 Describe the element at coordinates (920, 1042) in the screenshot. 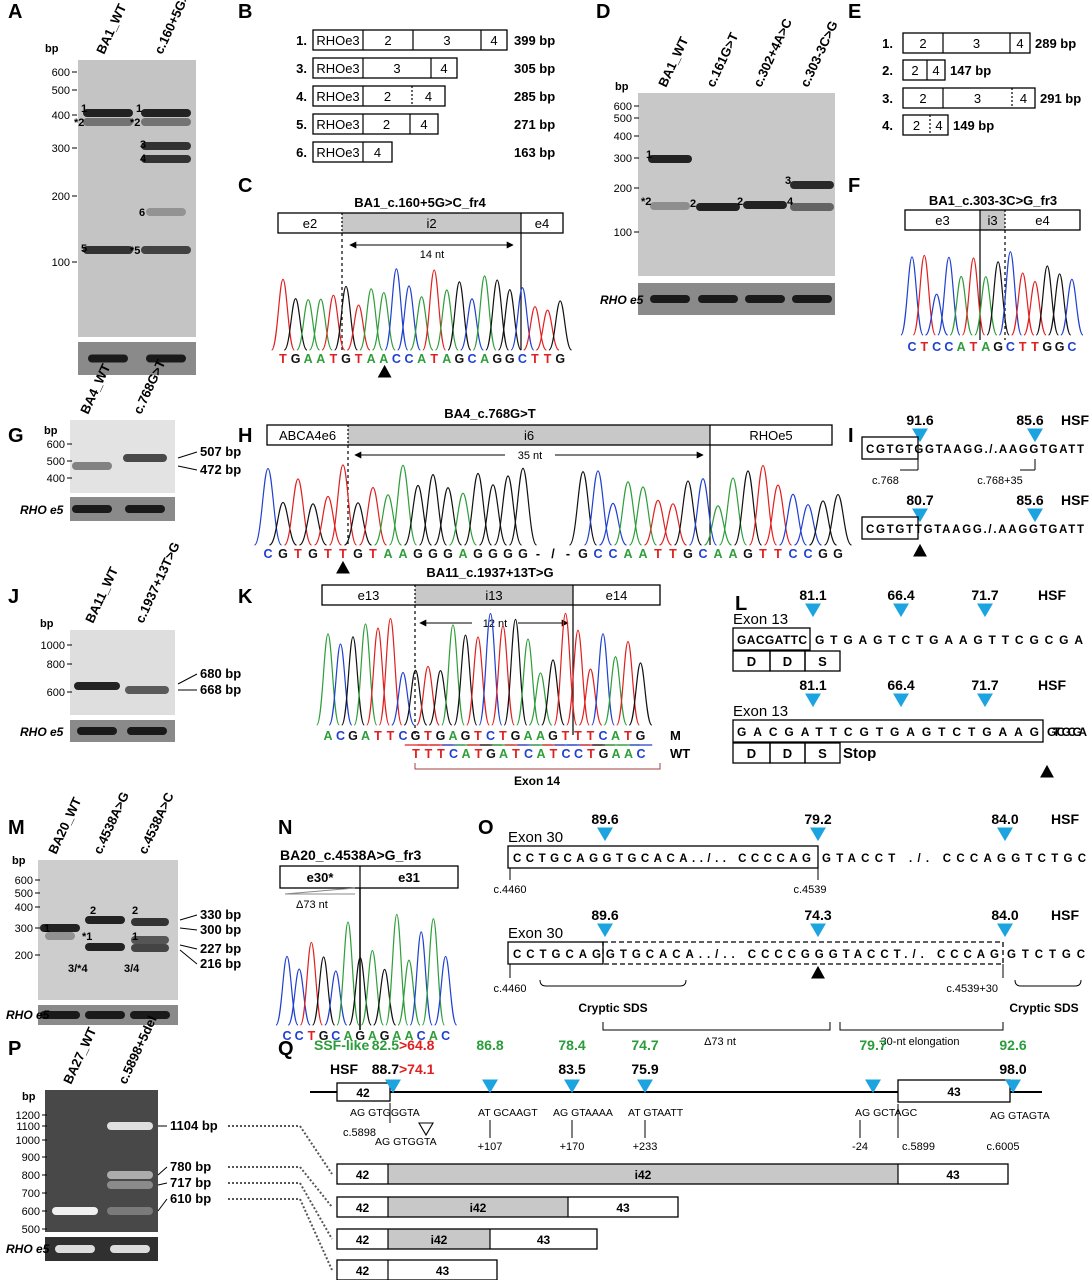

I see `note: 30-nt elongation` at that location.